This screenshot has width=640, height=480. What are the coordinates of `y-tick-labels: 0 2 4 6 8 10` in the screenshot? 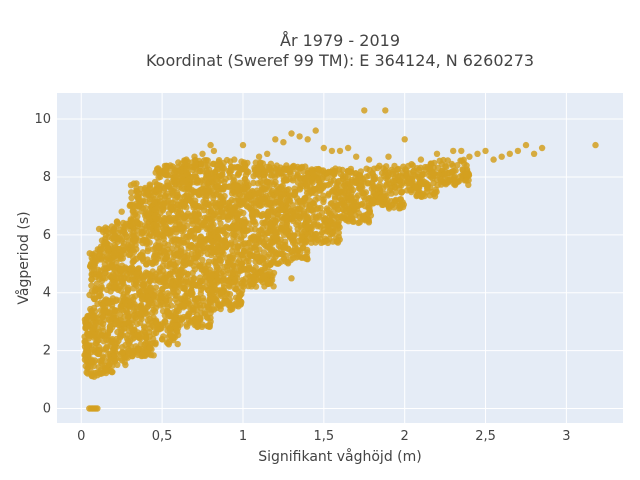 It's located at (42, 264).